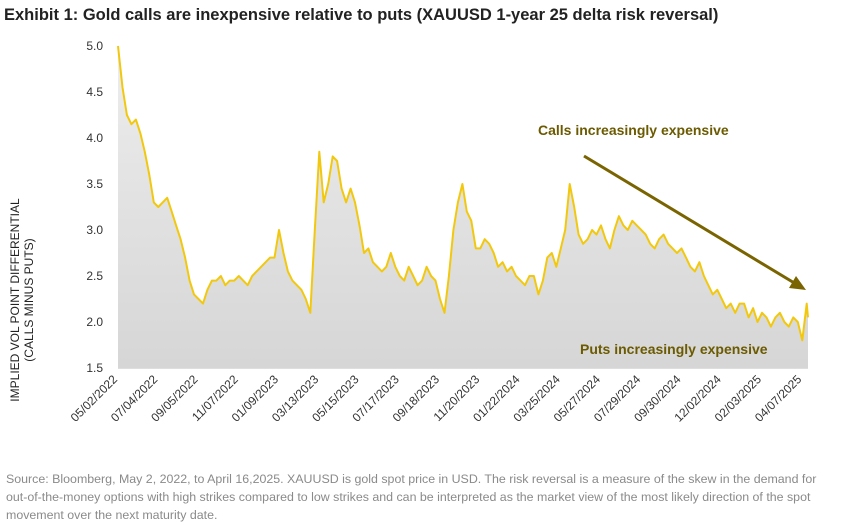 The image size is (844, 531). I want to click on y-tick-label: 4.0, so click(94, 138).